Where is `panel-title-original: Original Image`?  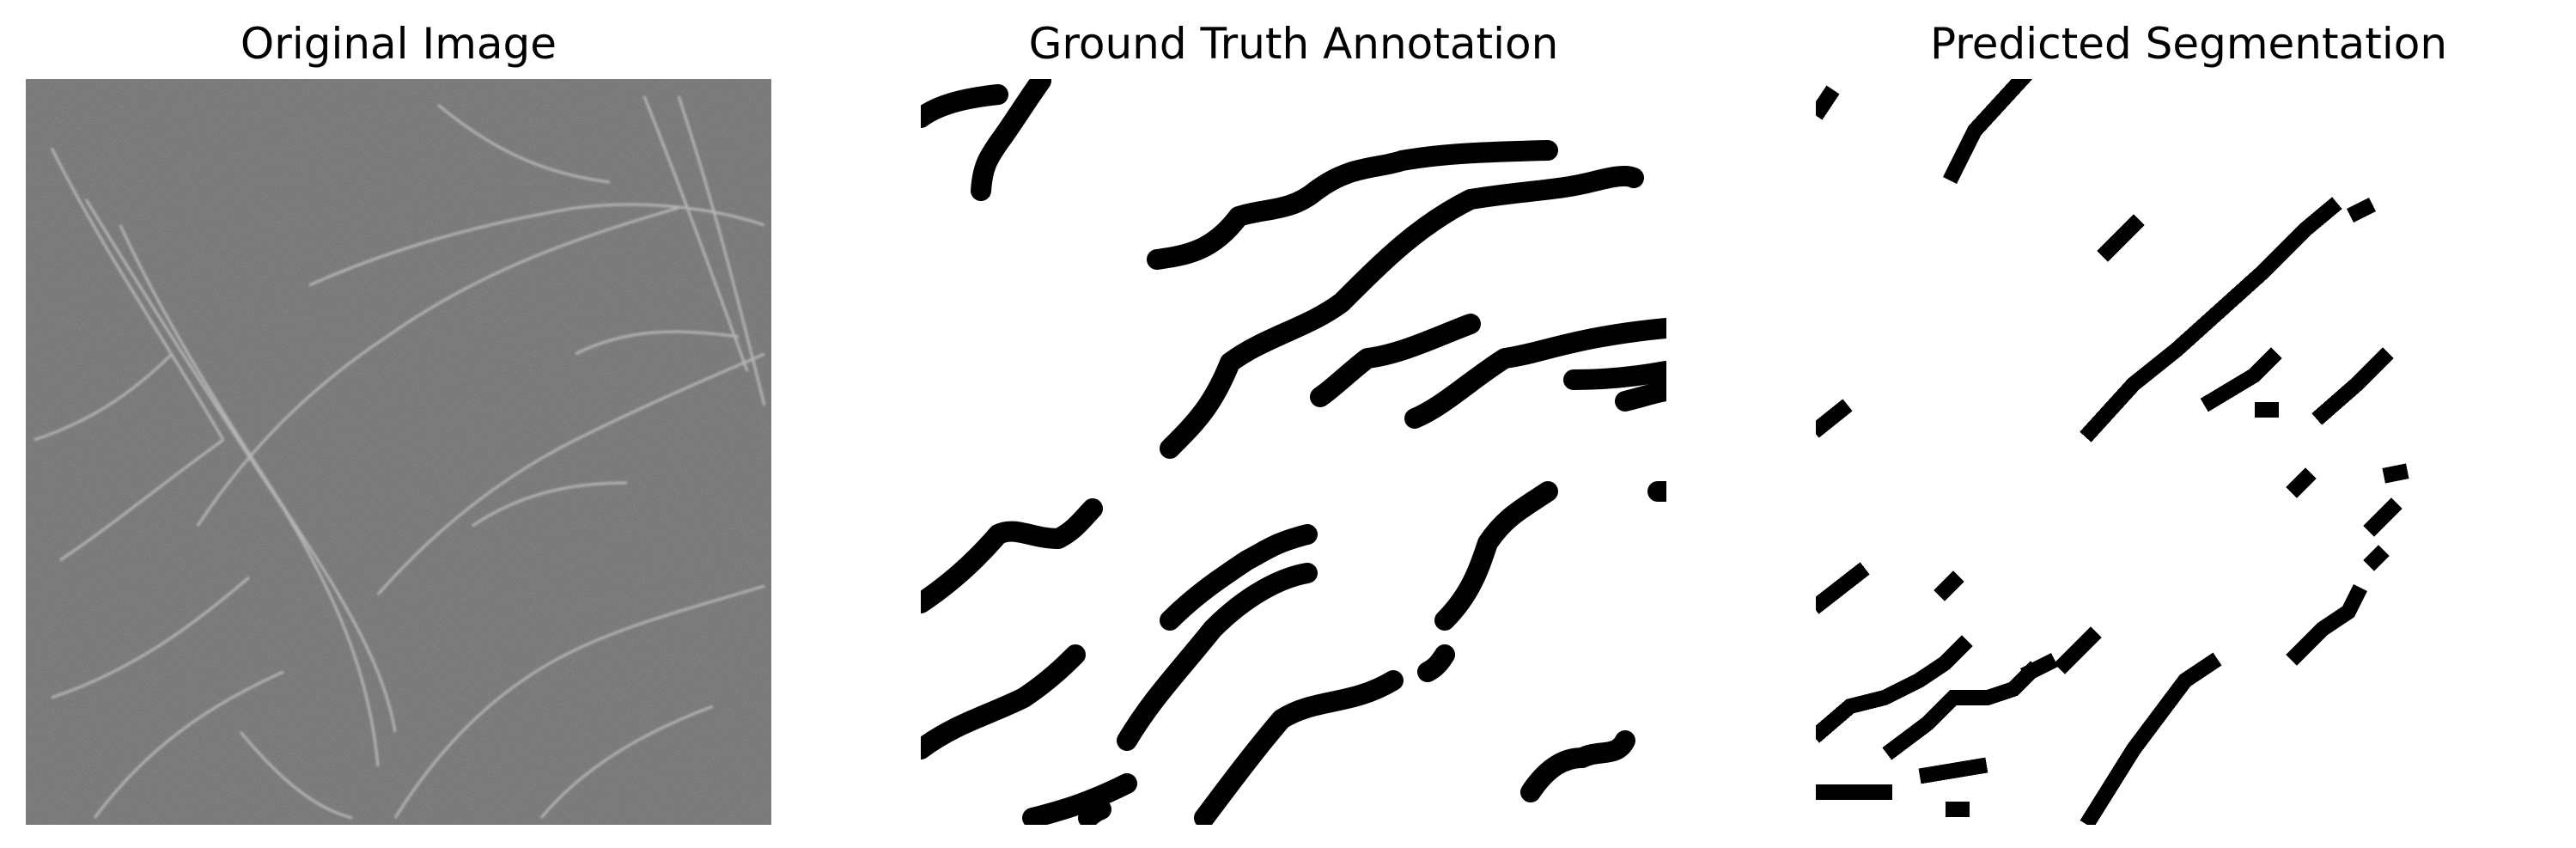
panel-title-original: Original Image is located at coordinates (398, 44).